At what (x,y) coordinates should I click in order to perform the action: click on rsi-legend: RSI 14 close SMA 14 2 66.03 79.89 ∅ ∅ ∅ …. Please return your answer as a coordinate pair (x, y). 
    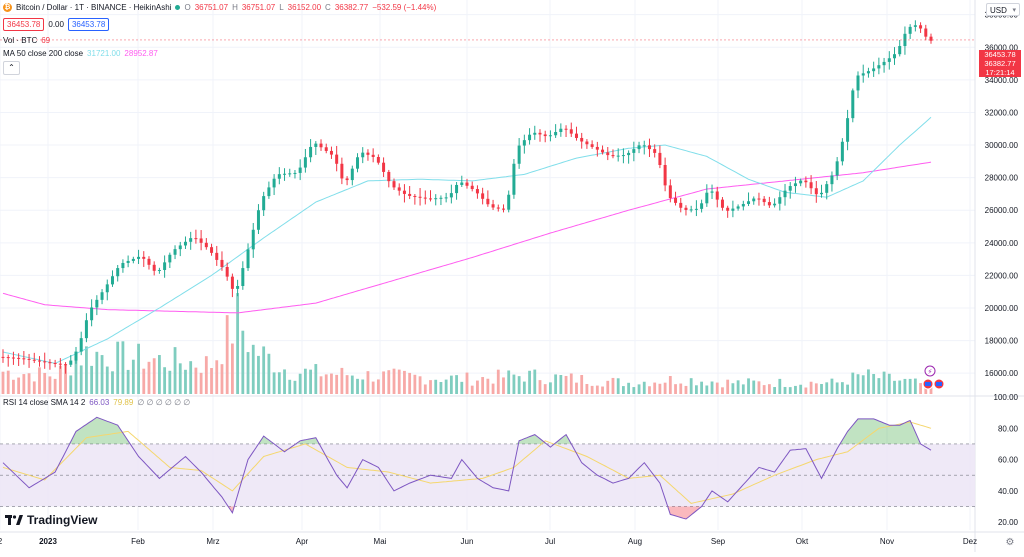
    Looking at the image, I should click on (96, 402).